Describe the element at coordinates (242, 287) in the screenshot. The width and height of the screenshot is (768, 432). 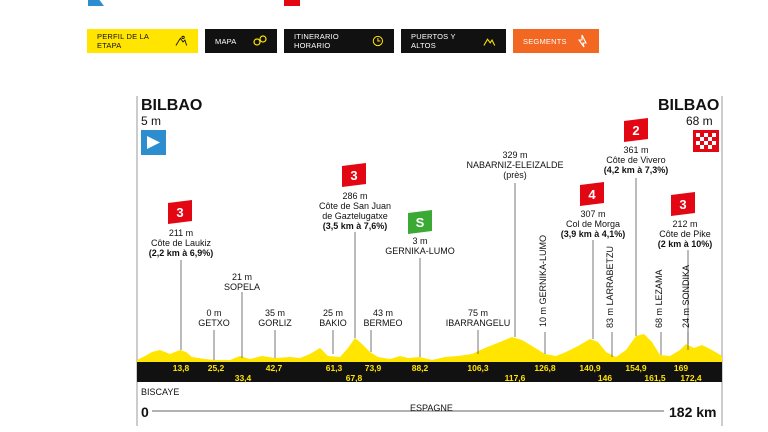
I see `town-name: SOPELA` at that location.